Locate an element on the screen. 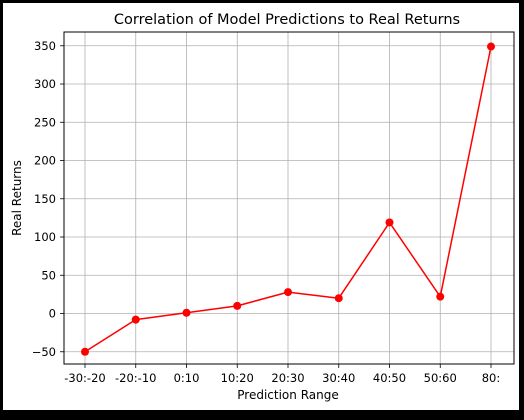  x-tick-label: -20:-10 is located at coordinates (135, 378).